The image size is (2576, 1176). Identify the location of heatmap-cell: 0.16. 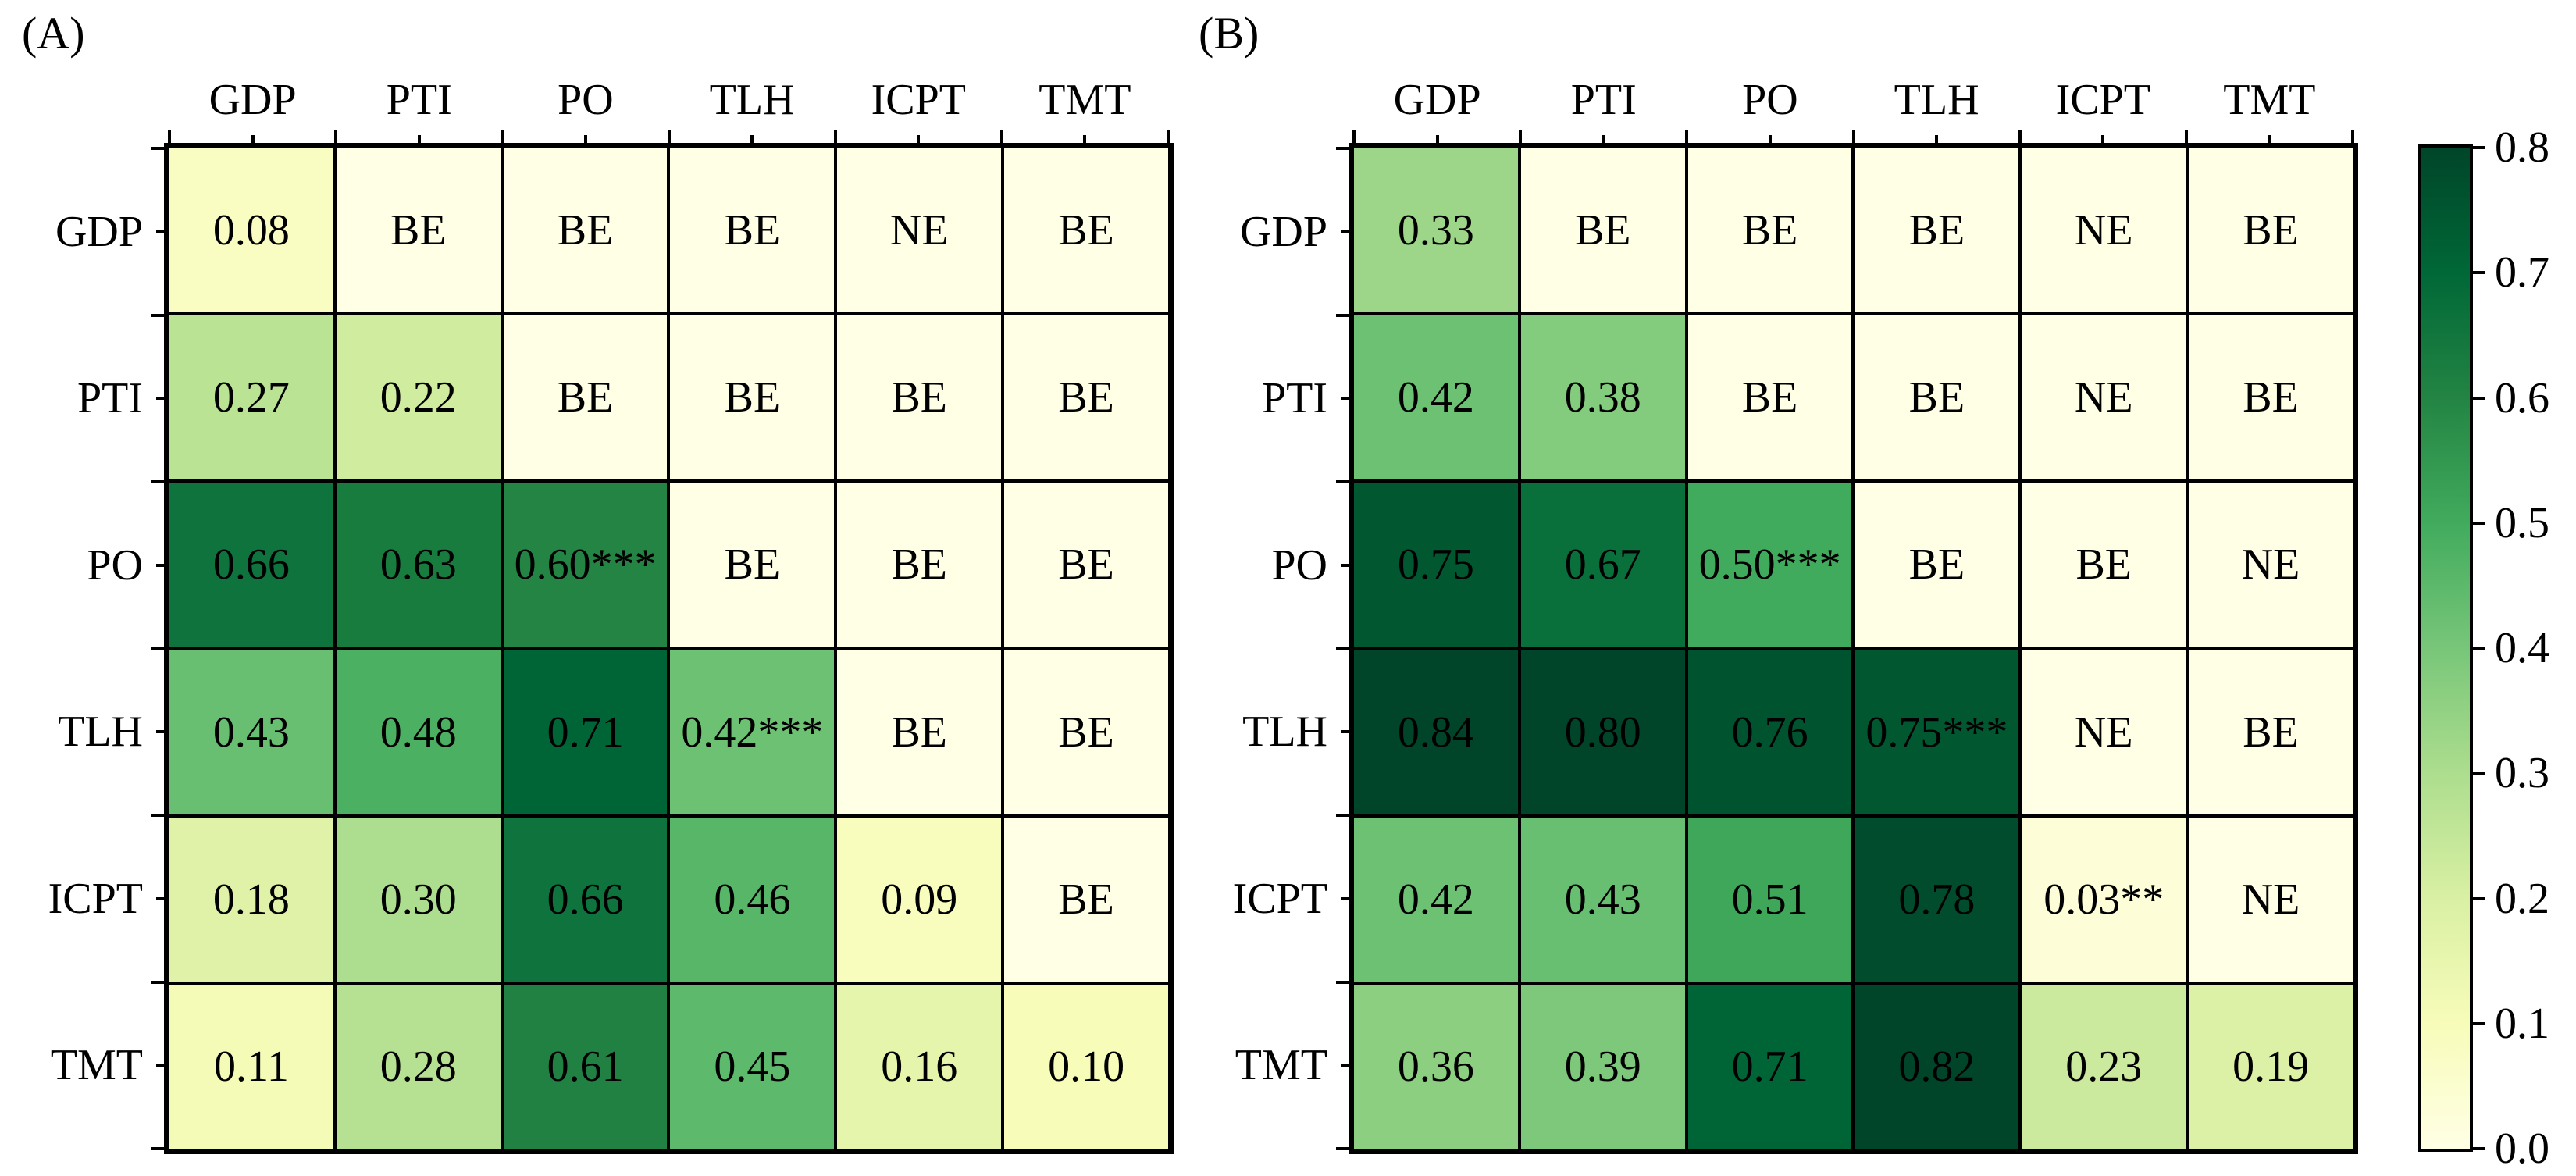
(919, 1066).